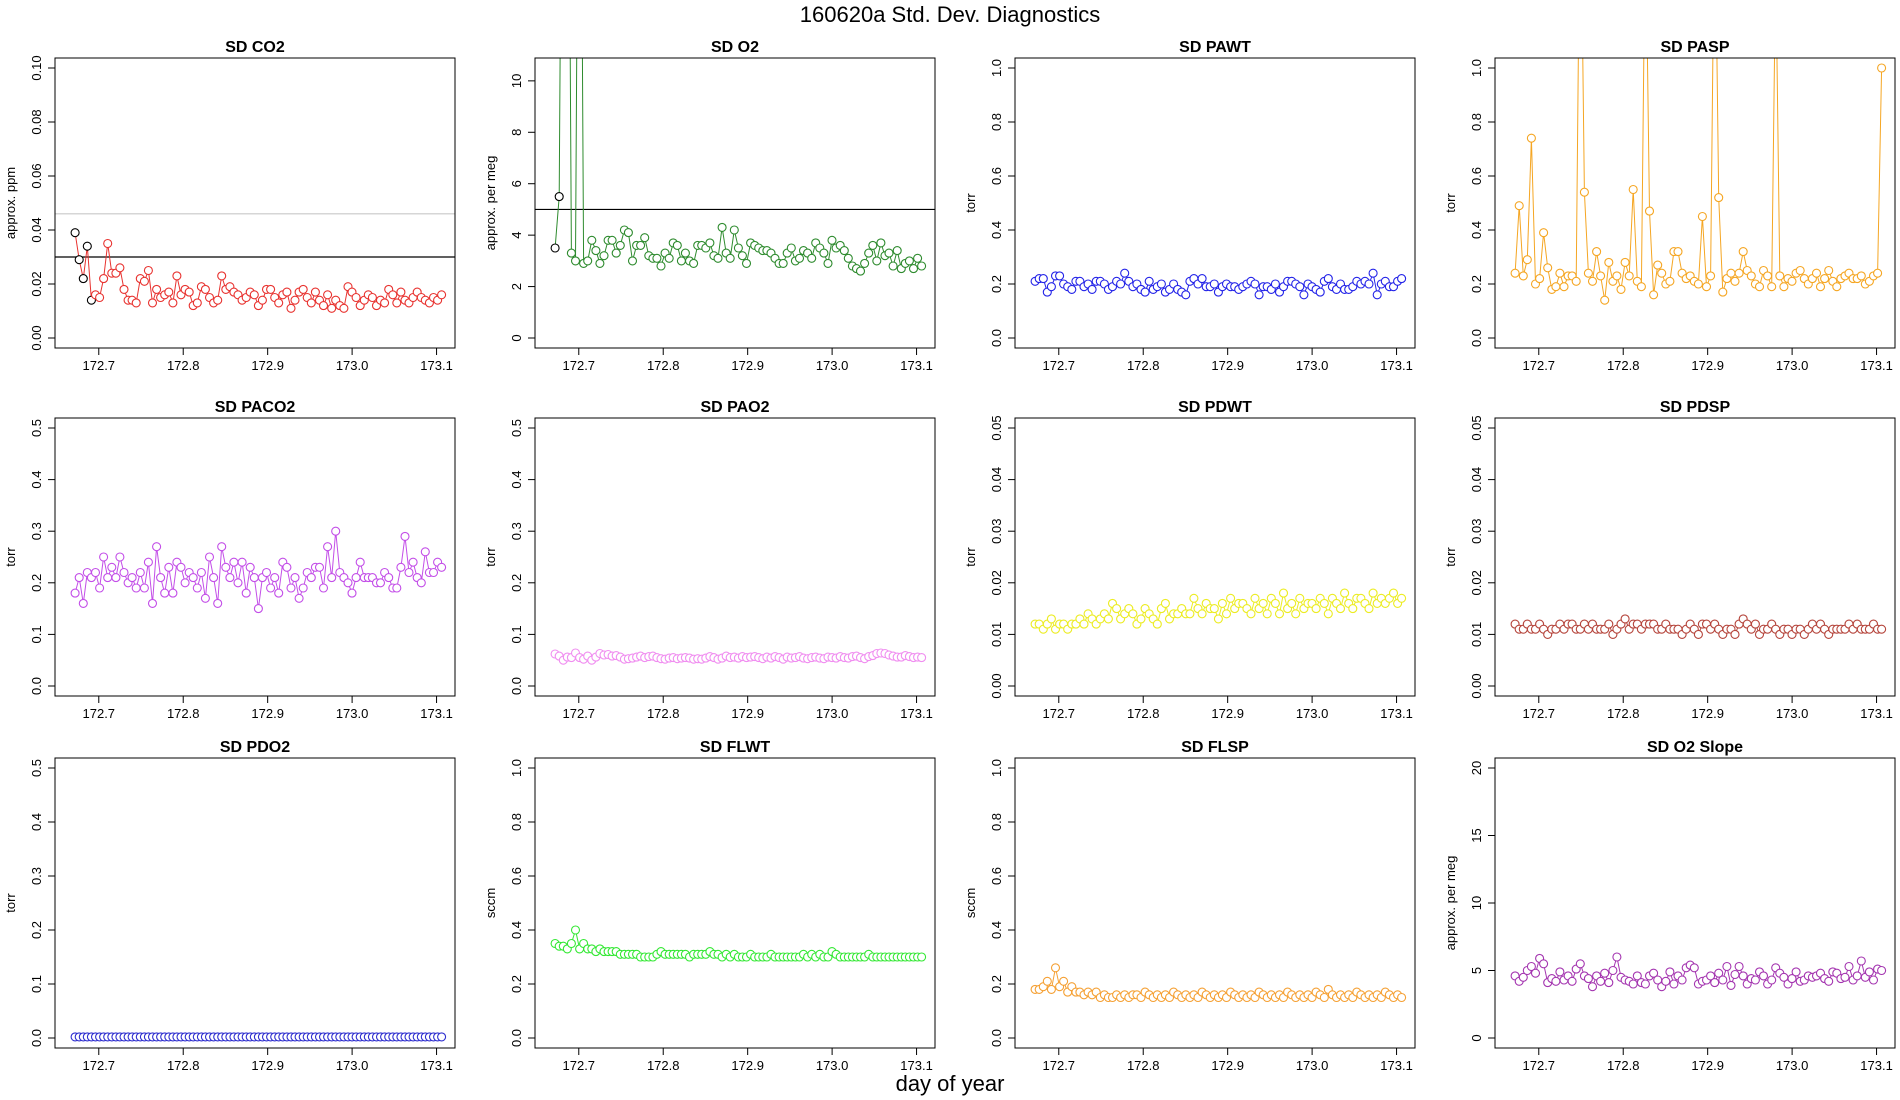  I want to click on y-tick-label: 0.02, so click(36, 283).